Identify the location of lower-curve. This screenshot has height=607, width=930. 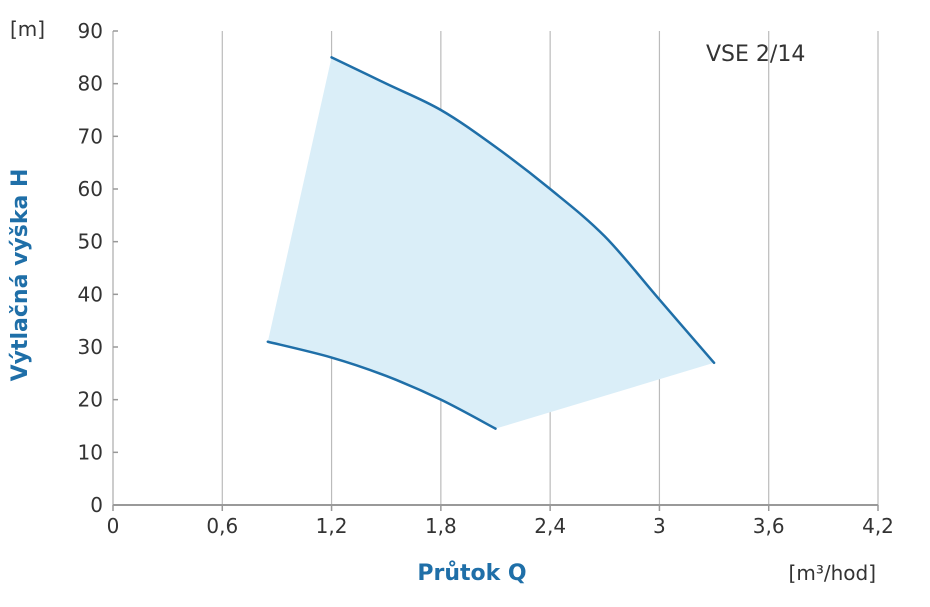
(381, 385).